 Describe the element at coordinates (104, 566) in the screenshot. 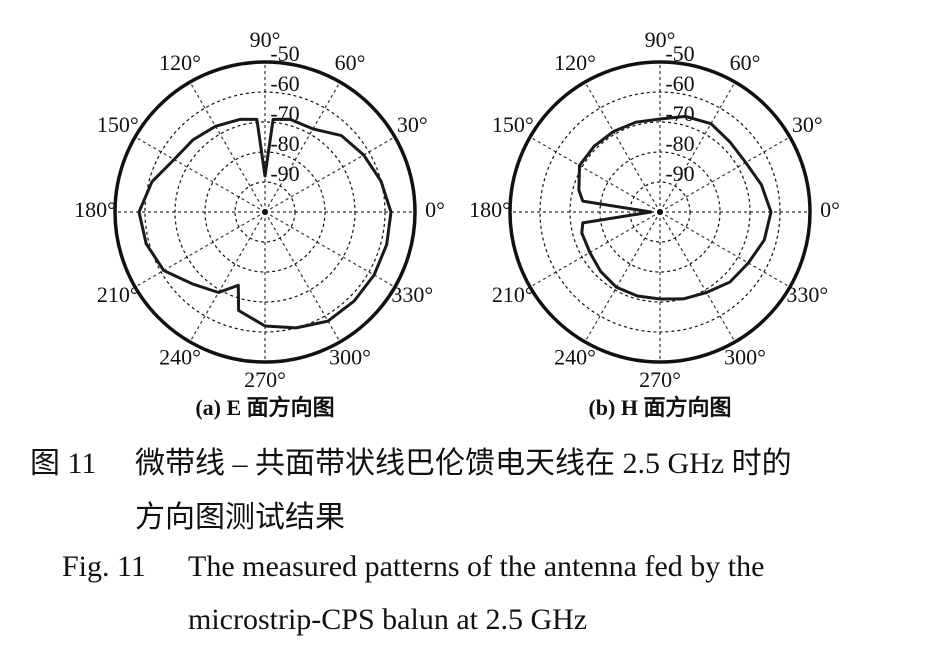

I see `caption-label: Fig. 11` at that location.